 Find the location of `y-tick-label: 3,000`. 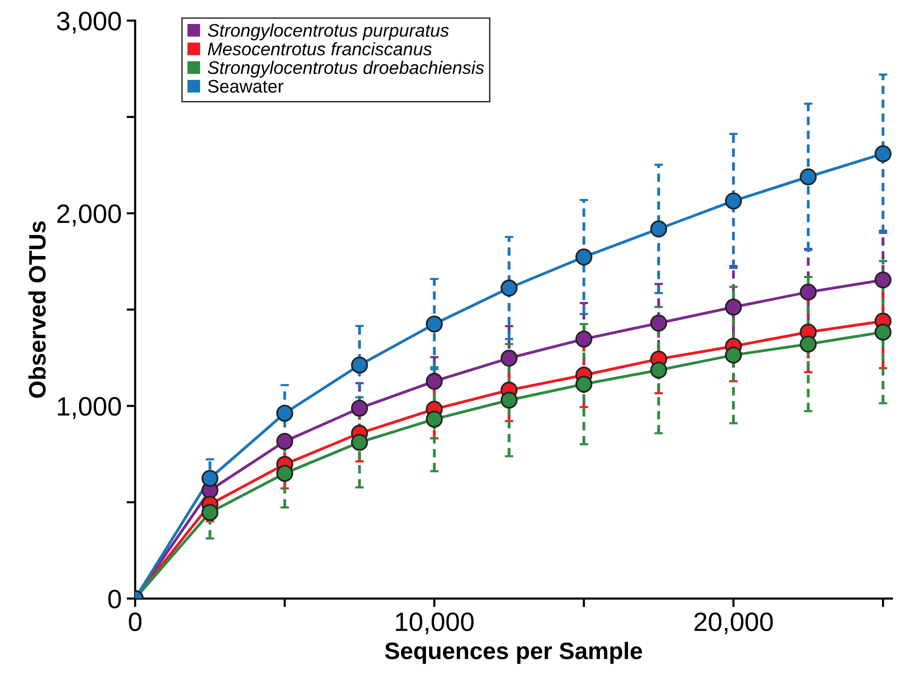

y-tick-label: 3,000 is located at coordinates (88, 23).